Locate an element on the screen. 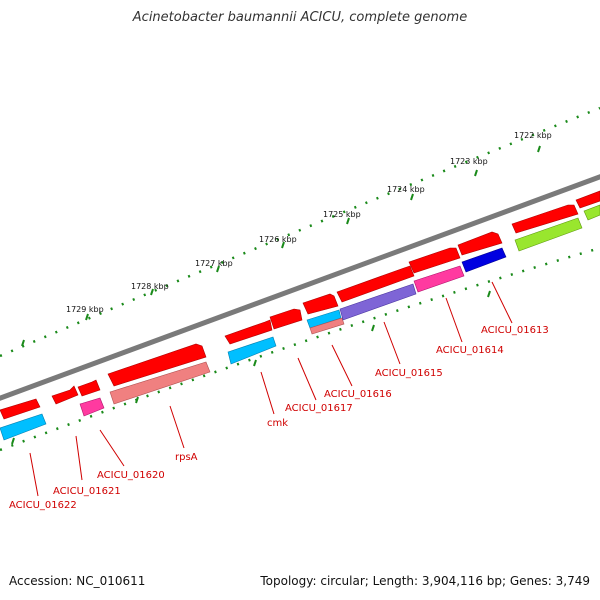  gene-label: ACICU_01622 is located at coordinates (43, 505).